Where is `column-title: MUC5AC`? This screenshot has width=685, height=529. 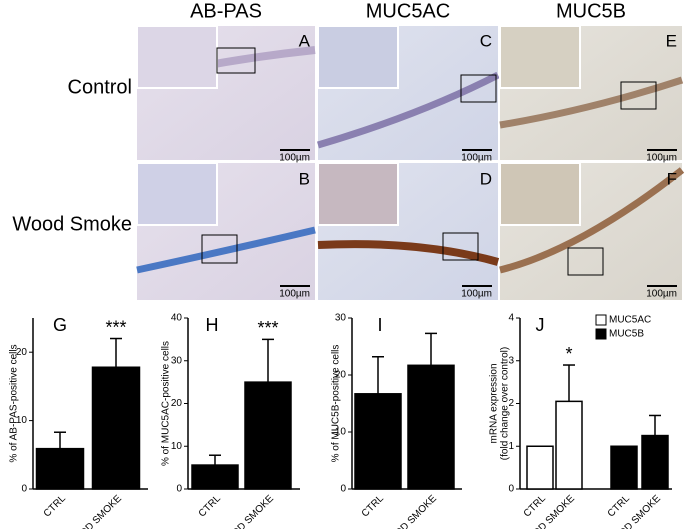
column-title: MUC5AC is located at coordinates (408, 11).